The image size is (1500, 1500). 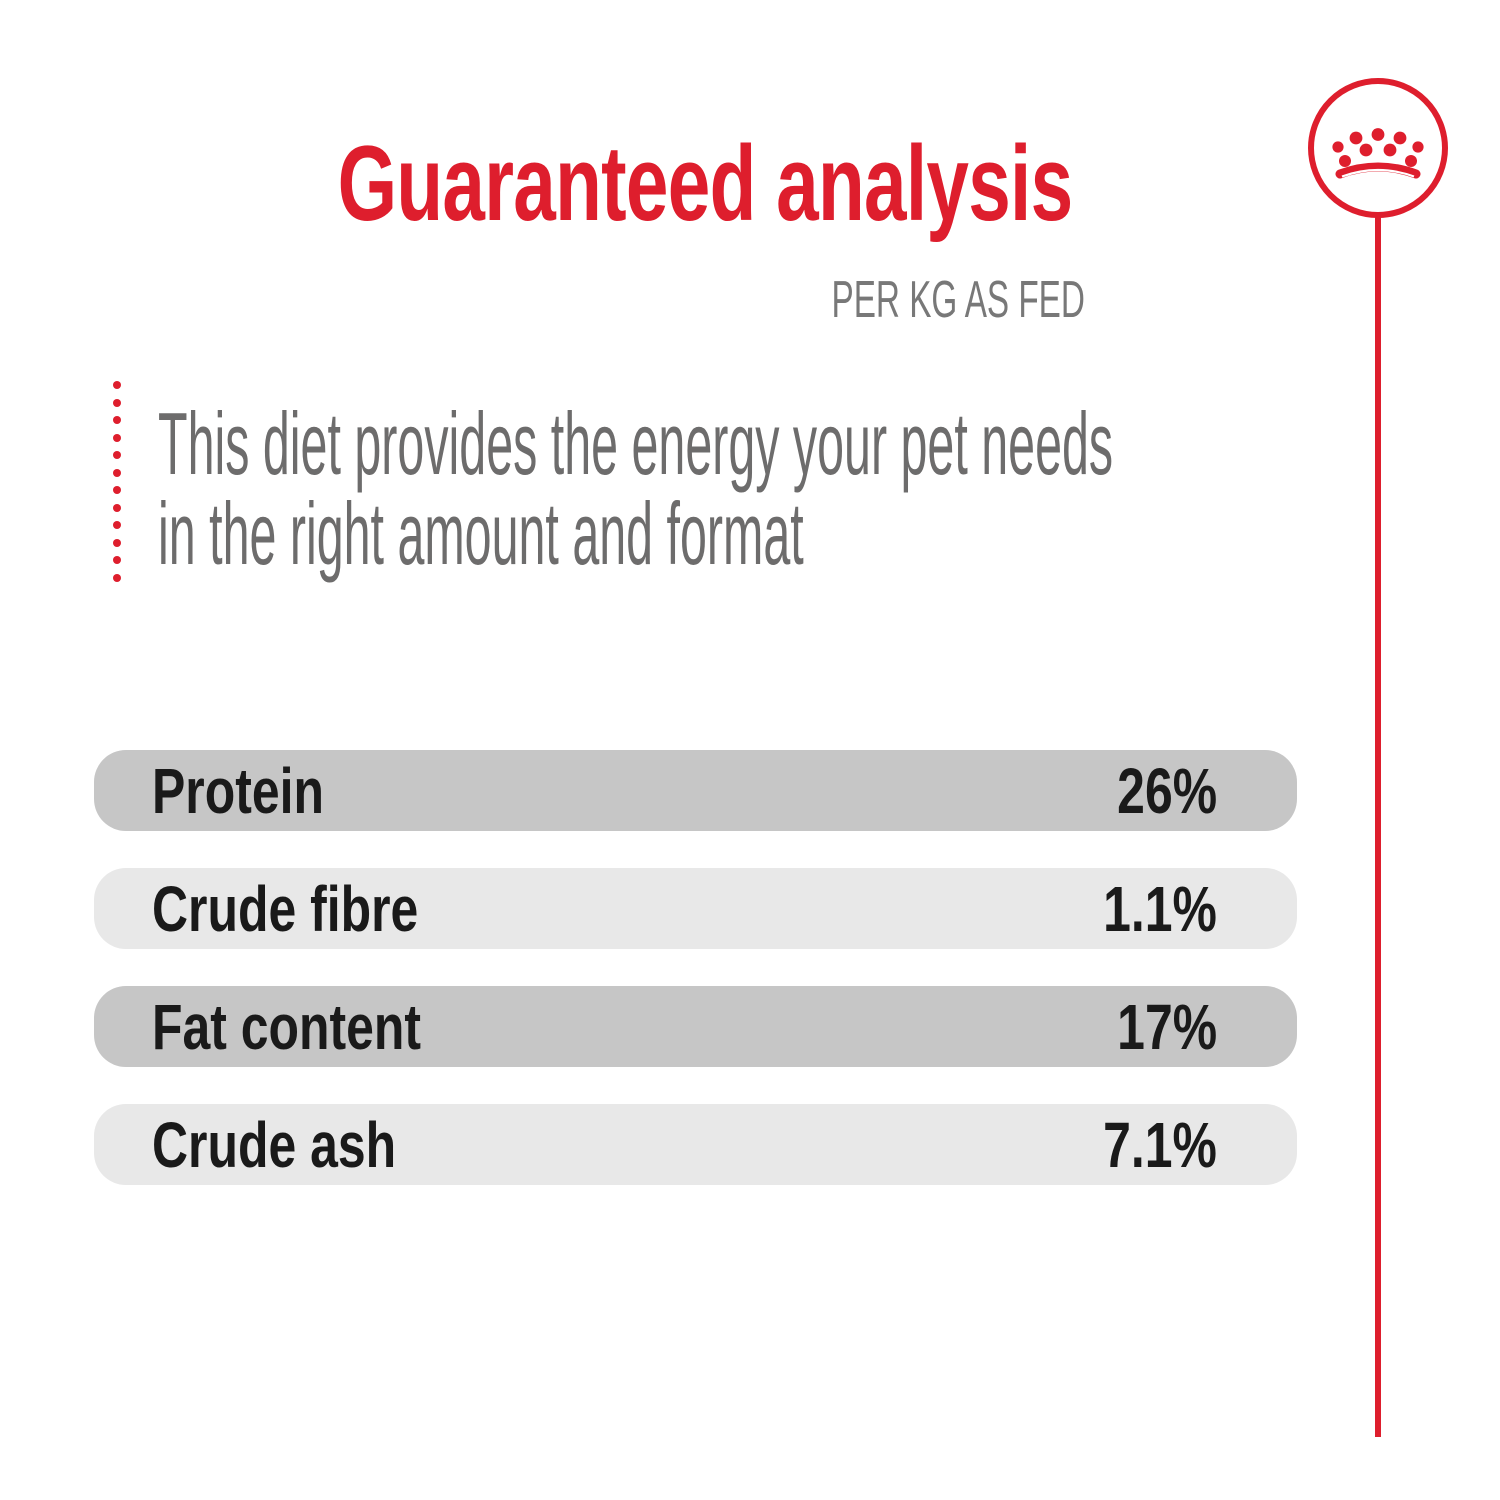 What do you see at coordinates (1378, 153) in the screenshot?
I see `royal-canin-crown-icon` at bounding box center [1378, 153].